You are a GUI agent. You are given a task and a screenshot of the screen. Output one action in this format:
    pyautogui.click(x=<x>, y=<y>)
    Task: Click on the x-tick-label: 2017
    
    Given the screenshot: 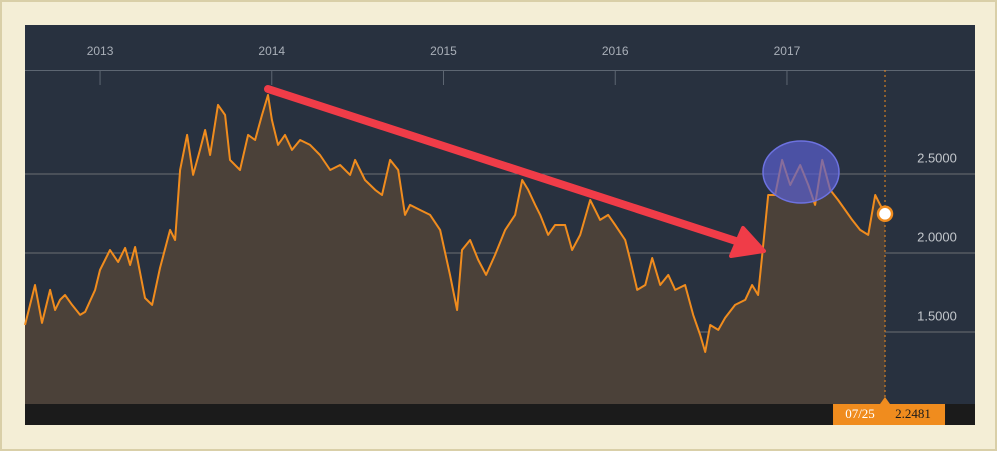 What is the action you would take?
    pyautogui.click(x=787, y=51)
    